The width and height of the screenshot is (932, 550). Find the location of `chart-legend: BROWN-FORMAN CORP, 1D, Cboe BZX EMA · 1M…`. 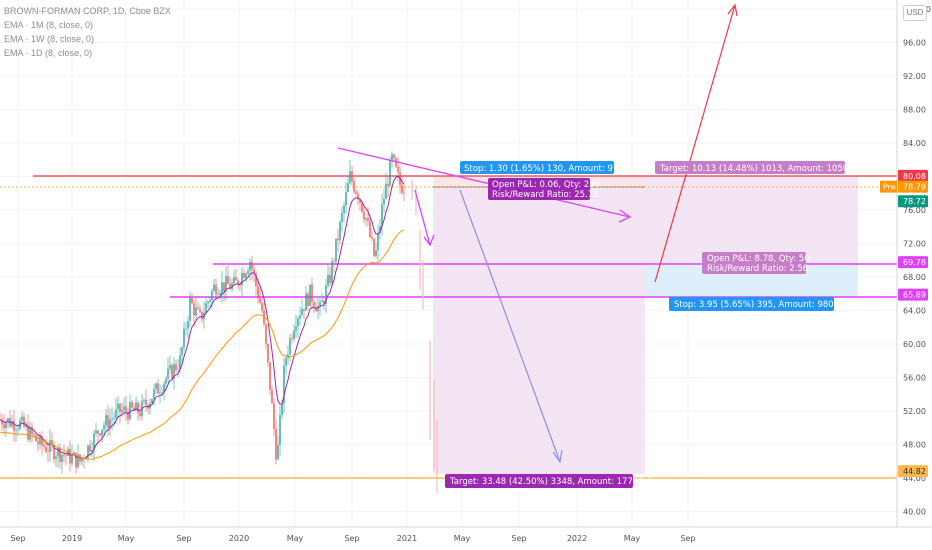

chart-legend: BROWN-FORMAN CORP, 1D, Cboe BZX EMA · 1M… is located at coordinates (87, 32).